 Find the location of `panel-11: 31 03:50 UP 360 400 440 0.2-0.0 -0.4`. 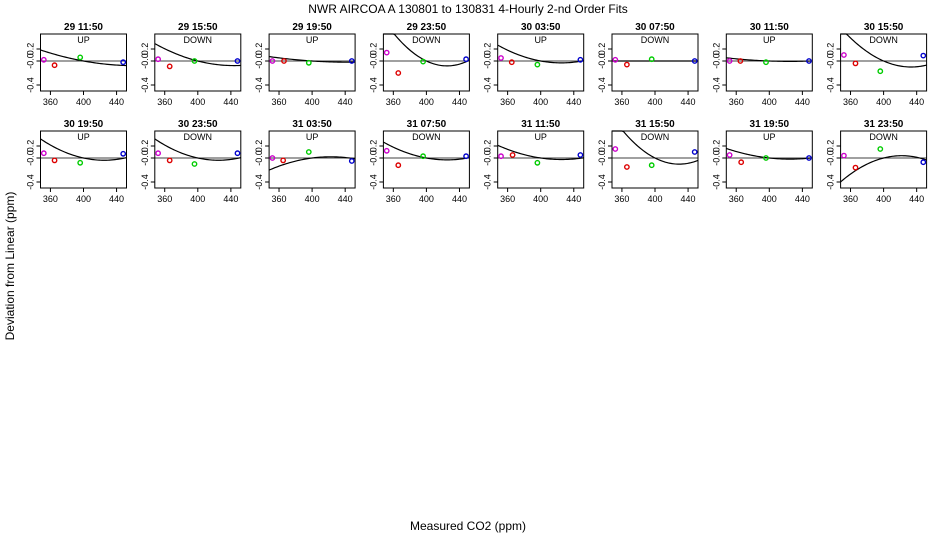

panel-11: 31 03:50 UP 360 400 440 0.2-0.0 -0.4 is located at coordinates (305, 161).